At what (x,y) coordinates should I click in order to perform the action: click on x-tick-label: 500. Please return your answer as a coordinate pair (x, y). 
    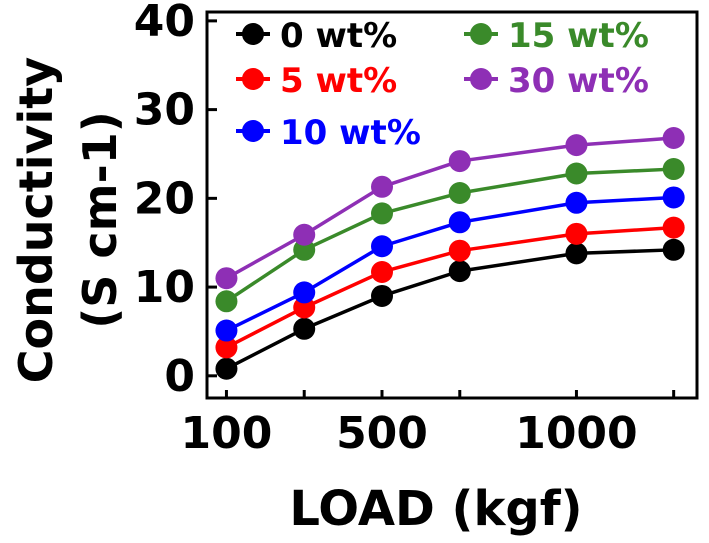
    Looking at the image, I should click on (382, 433).